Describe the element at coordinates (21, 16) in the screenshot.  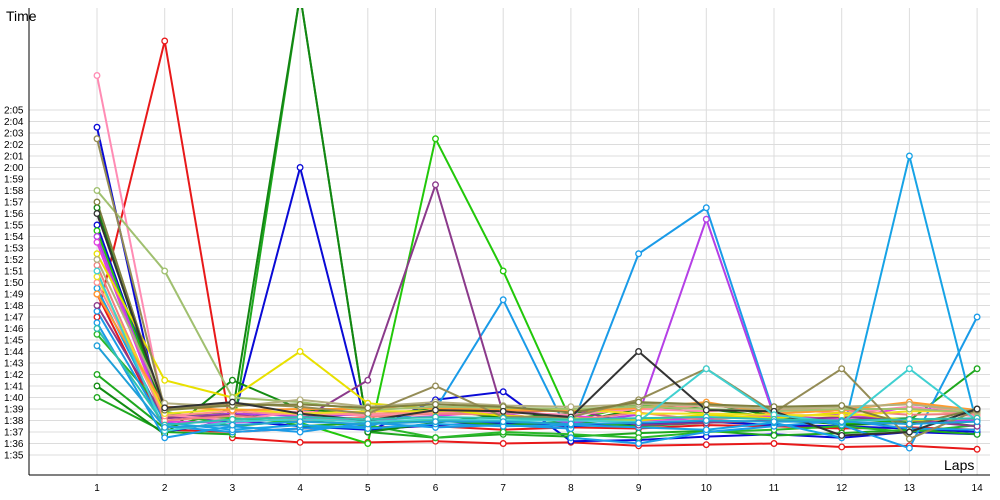
I see `y-axis-title: Time` at that location.